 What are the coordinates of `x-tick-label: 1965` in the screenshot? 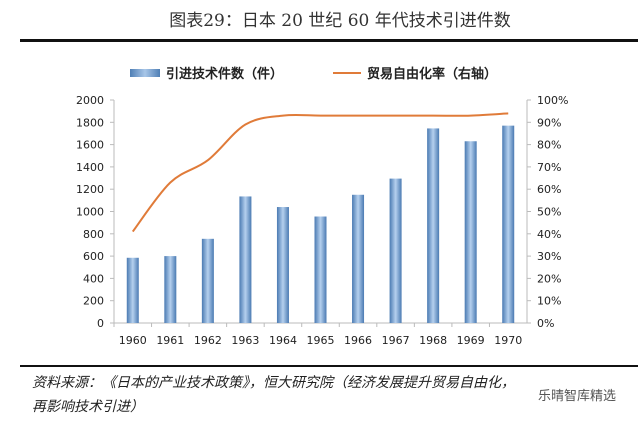 It's located at (321, 340).